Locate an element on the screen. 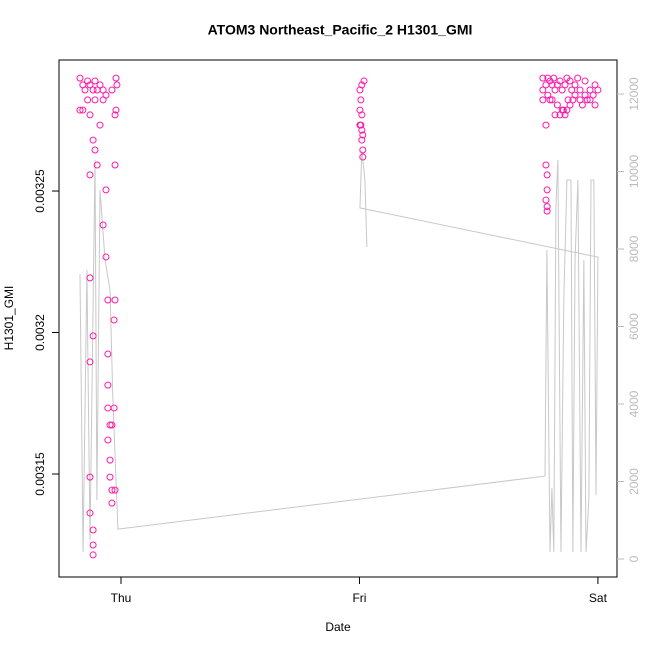 This screenshot has width=650, height=655. y-tick-label: 0.00315 is located at coordinates (40, 474).